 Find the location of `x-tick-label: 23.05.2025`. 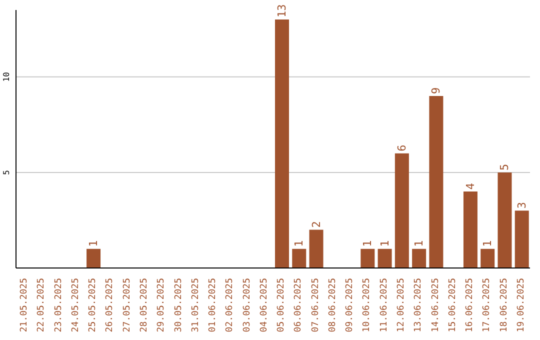

x-tick-label: 23.05.2025 is located at coordinates (59, 305).